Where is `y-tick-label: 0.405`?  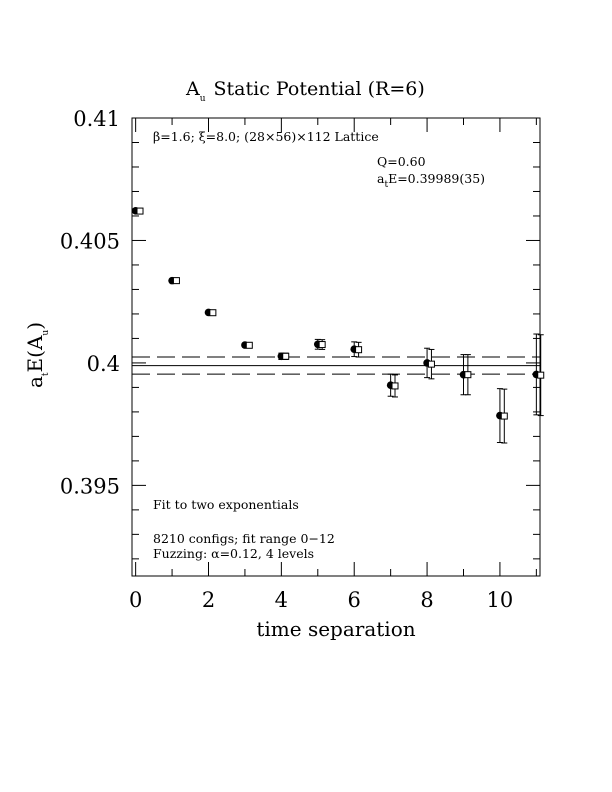 y-tick-label: 0.405 is located at coordinates (90, 241).